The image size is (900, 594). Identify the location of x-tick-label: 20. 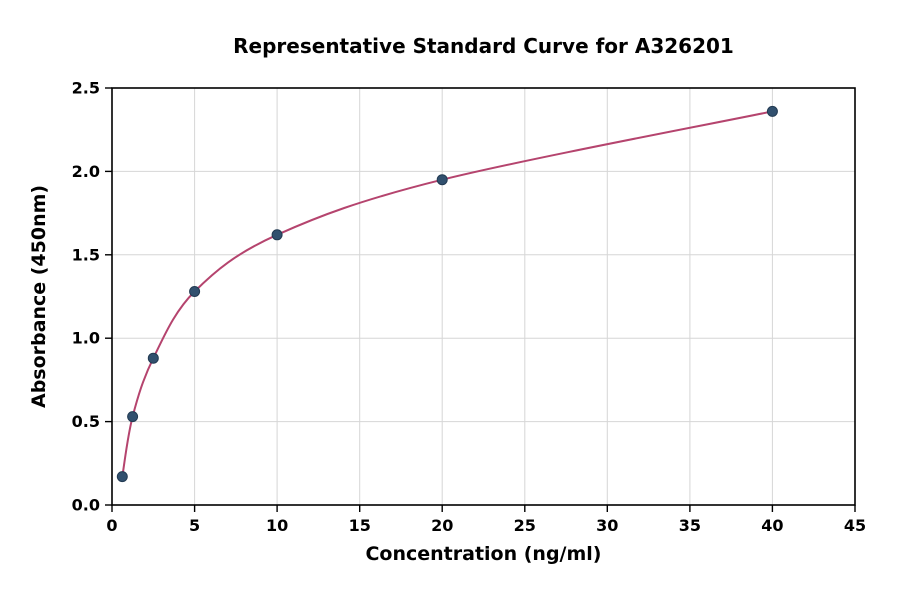
(442, 525).